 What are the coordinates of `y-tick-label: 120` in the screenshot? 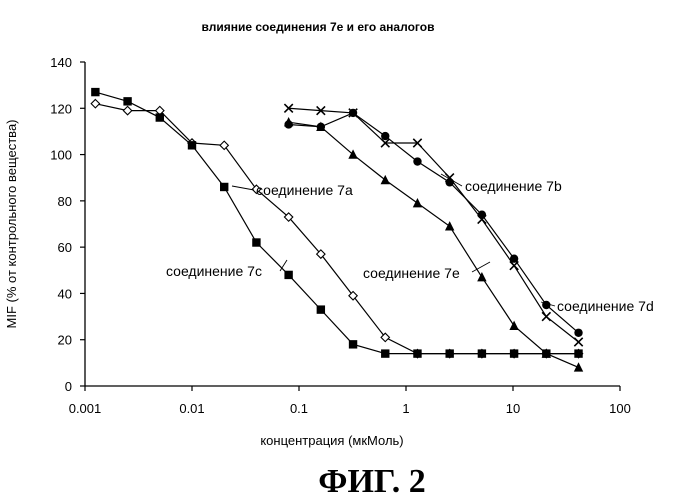 It's located at (61, 108).